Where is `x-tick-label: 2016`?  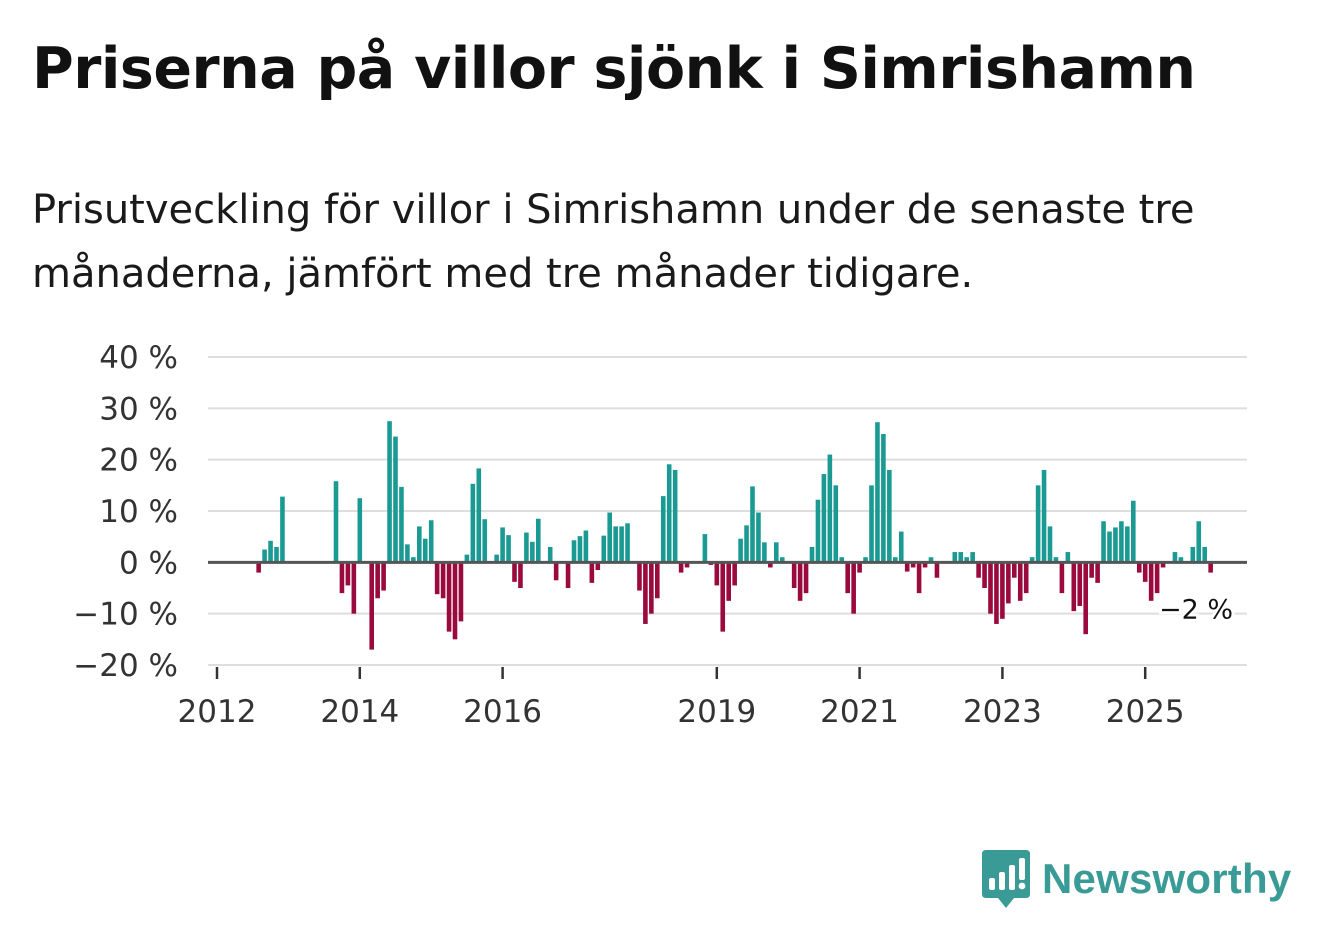
x-tick-label: 2016 is located at coordinates (502, 712).